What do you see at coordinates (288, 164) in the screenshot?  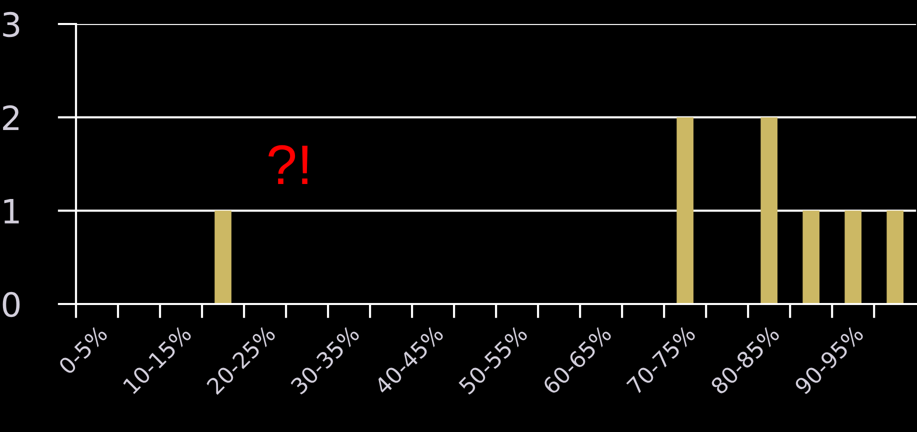 I see `annotation: ?!` at bounding box center [288, 164].